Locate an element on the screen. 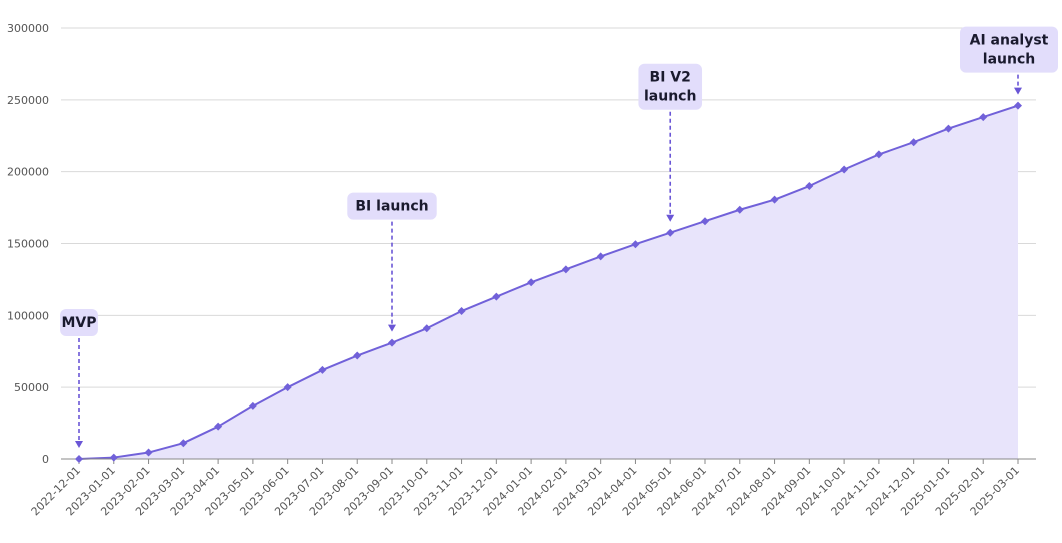 The image size is (1062, 543). y-tick-label: 200000 is located at coordinates (28, 172).